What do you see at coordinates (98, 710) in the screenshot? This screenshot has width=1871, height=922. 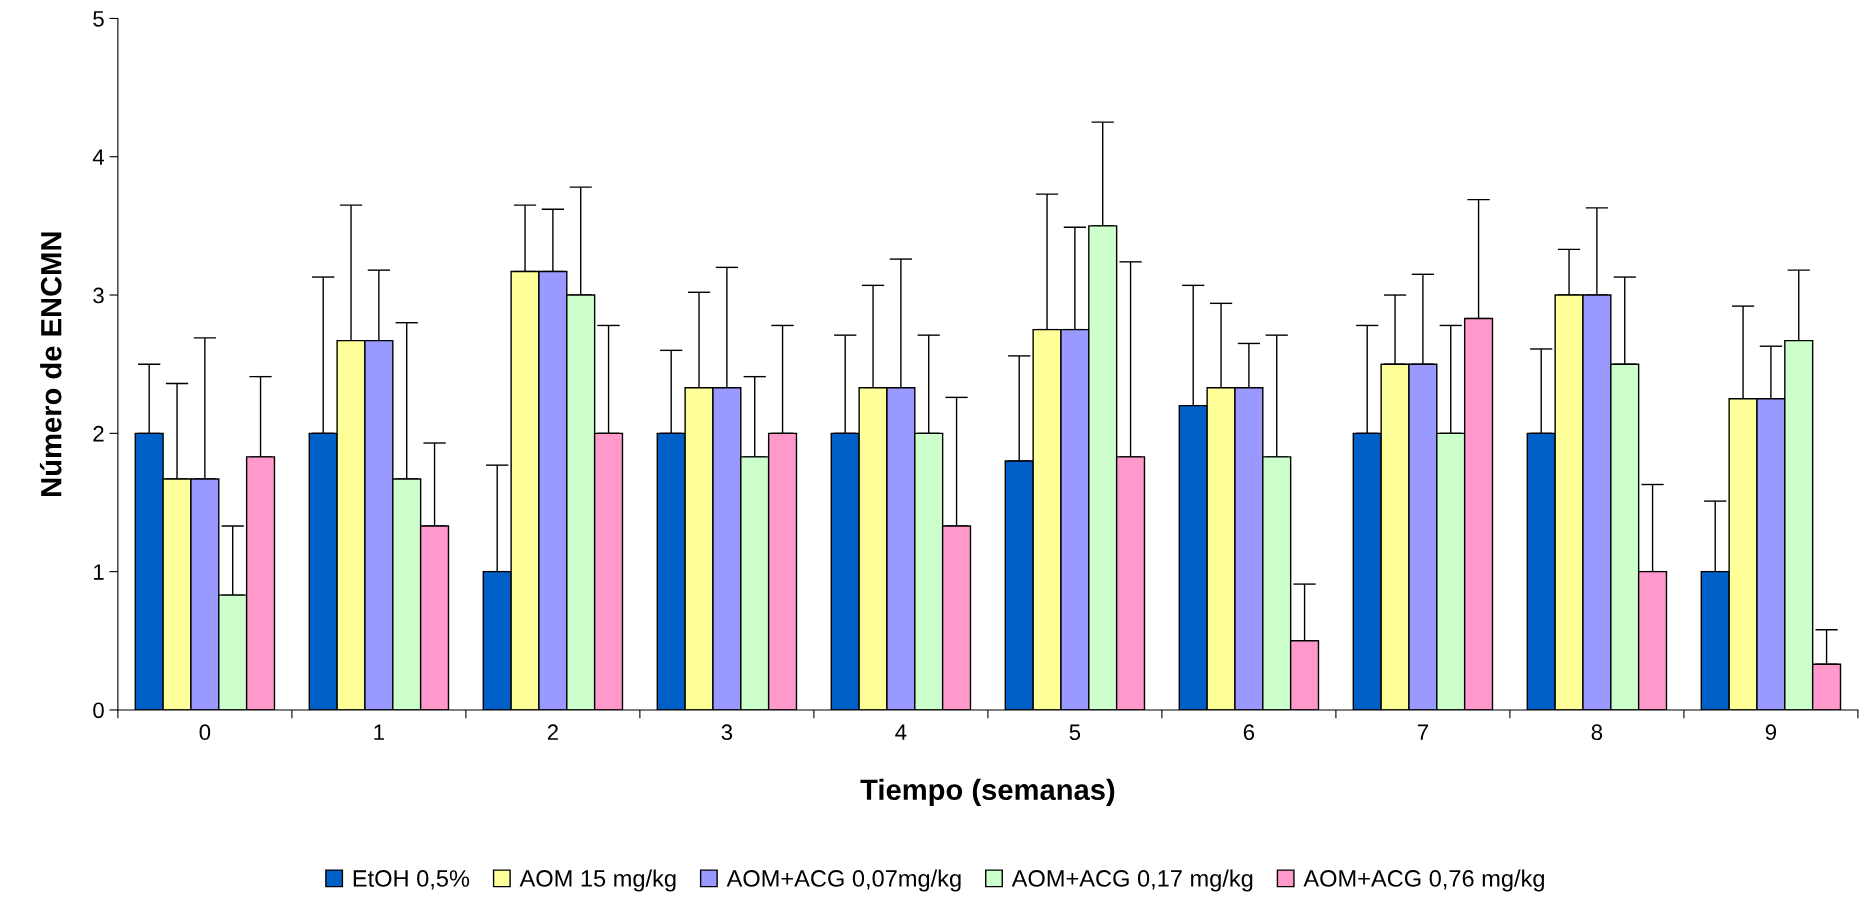 I see `y-tick-label: 0` at bounding box center [98, 710].